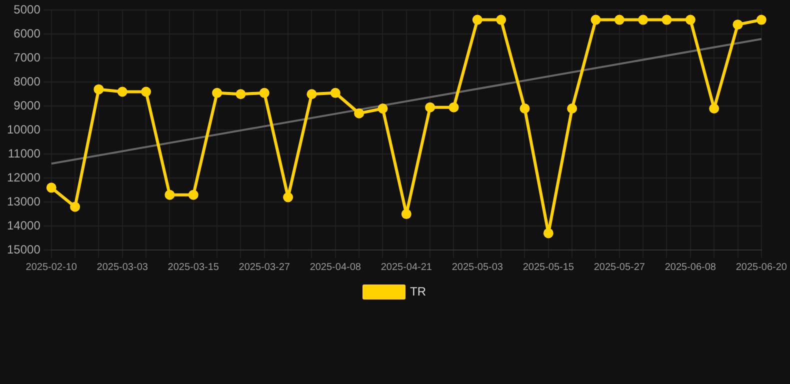 The width and height of the screenshot is (790, 384). I want to click on y-tick-label: 15000, so click(23, 249).